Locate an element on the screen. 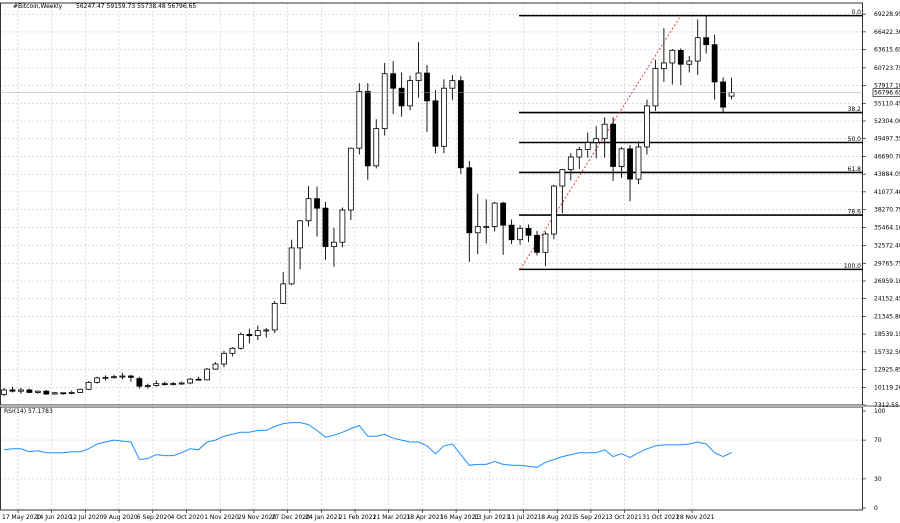 The height and width of the screenshot is (523, 900). price-tick-label: 69228.95 is located at coordinates (887, 14).